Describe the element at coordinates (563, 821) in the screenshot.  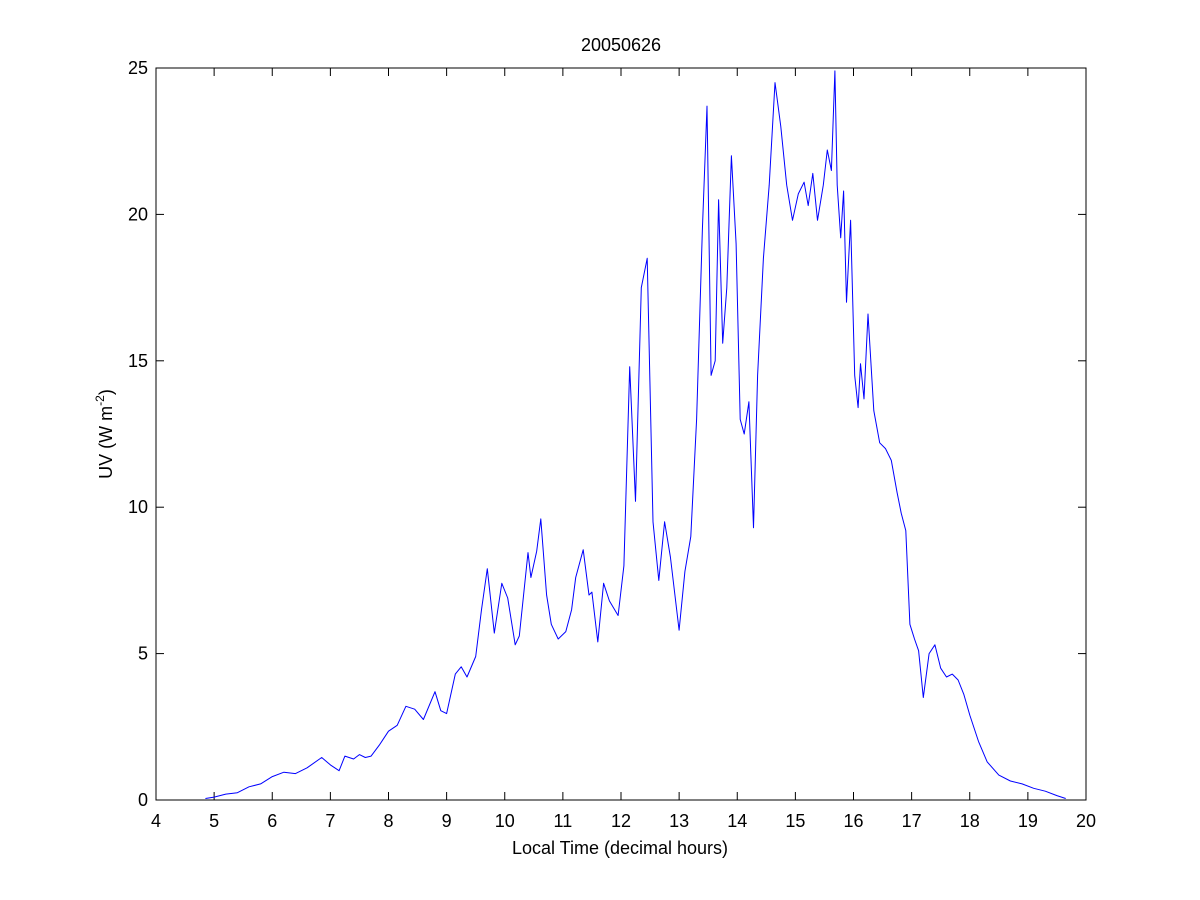
I see `x-tick-label: 11` at that location.